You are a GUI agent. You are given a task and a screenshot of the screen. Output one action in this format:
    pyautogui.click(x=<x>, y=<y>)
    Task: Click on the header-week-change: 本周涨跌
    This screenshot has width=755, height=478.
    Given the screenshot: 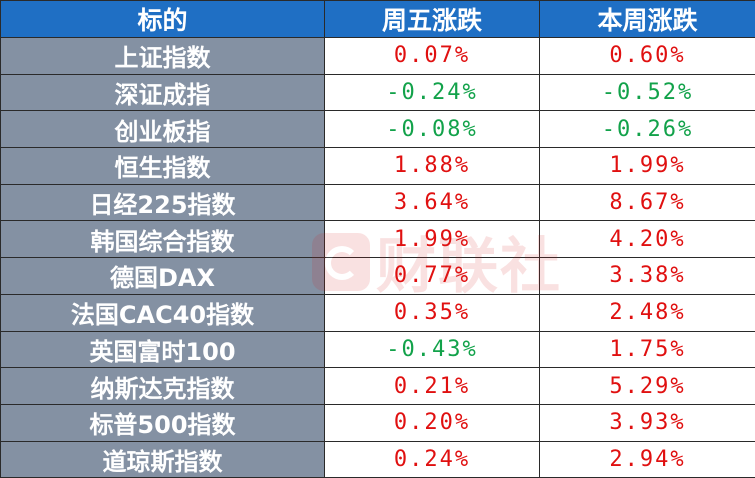 What is the action you would take?
    pyautogui.click(x=647, y=19)
    